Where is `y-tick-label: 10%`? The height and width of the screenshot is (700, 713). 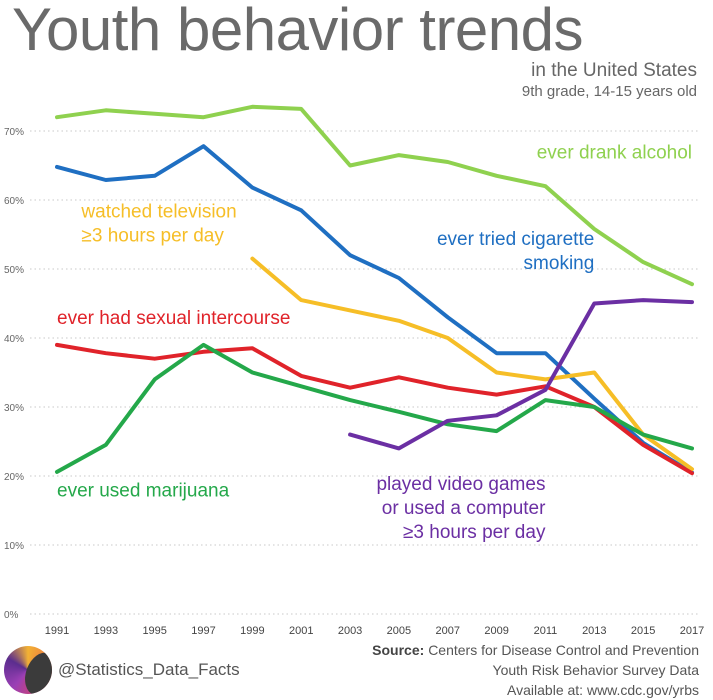 y-tick-label: 10% is located at coordinates (14, 546).